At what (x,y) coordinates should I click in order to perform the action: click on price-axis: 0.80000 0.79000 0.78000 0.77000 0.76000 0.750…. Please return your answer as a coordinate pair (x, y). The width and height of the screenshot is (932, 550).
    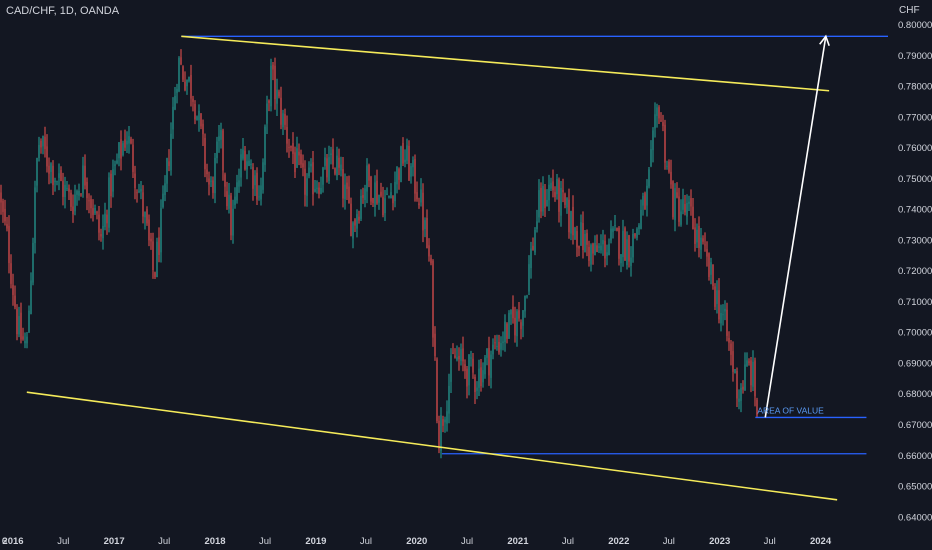
    Looking at the image, I should click on (915, 271).